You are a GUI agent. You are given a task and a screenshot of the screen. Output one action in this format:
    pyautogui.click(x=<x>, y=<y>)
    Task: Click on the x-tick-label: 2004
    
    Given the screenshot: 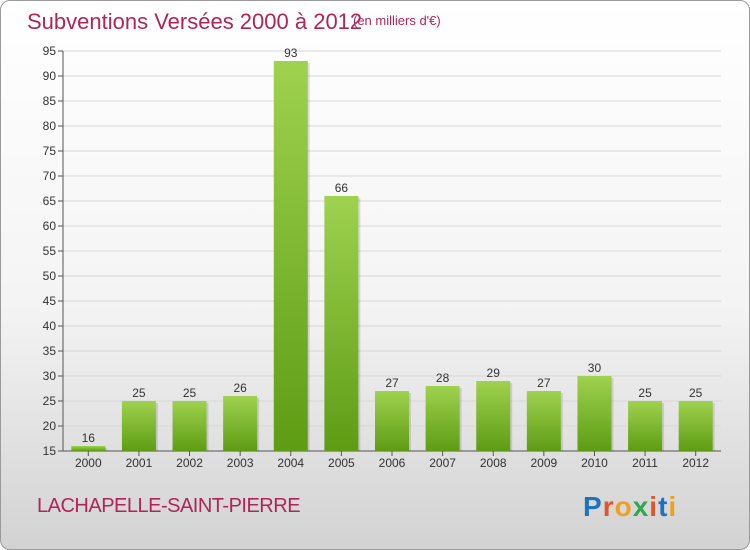 What is the action you would take?
    pyautogui.click(x=290, y=463)
    